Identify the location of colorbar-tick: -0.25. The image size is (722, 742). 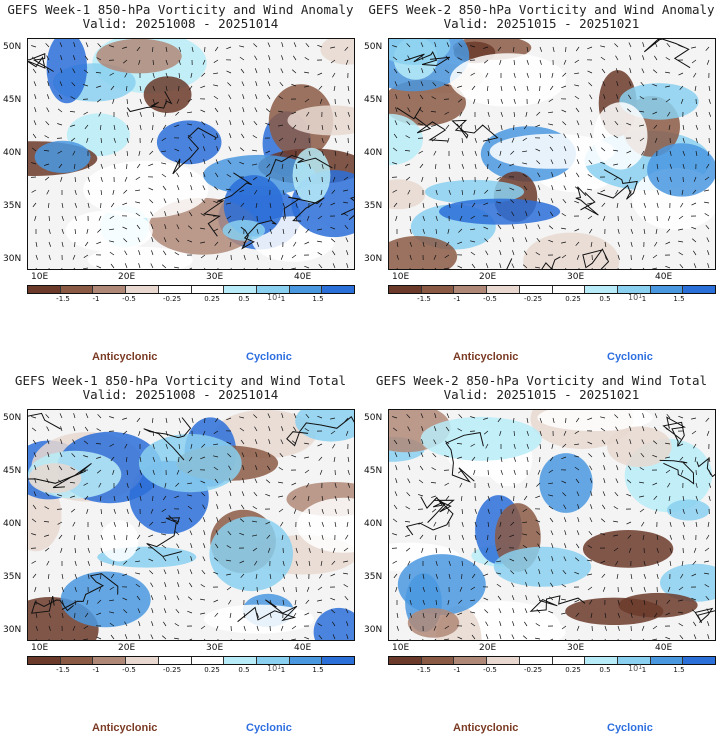
(172, 299).